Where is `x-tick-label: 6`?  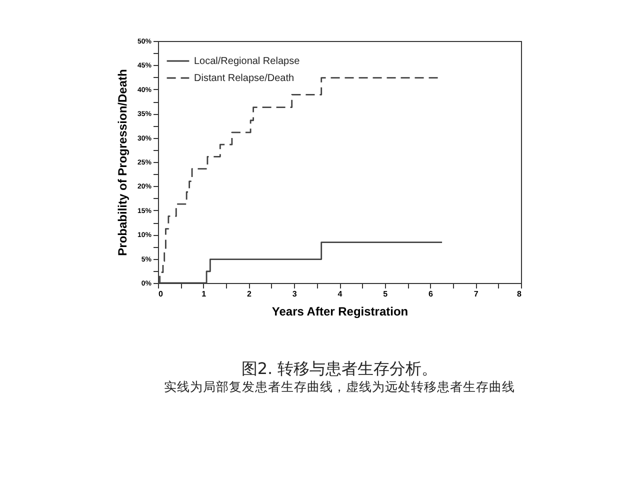
x-tick-label: 6 is located at coordinates (431, 294).